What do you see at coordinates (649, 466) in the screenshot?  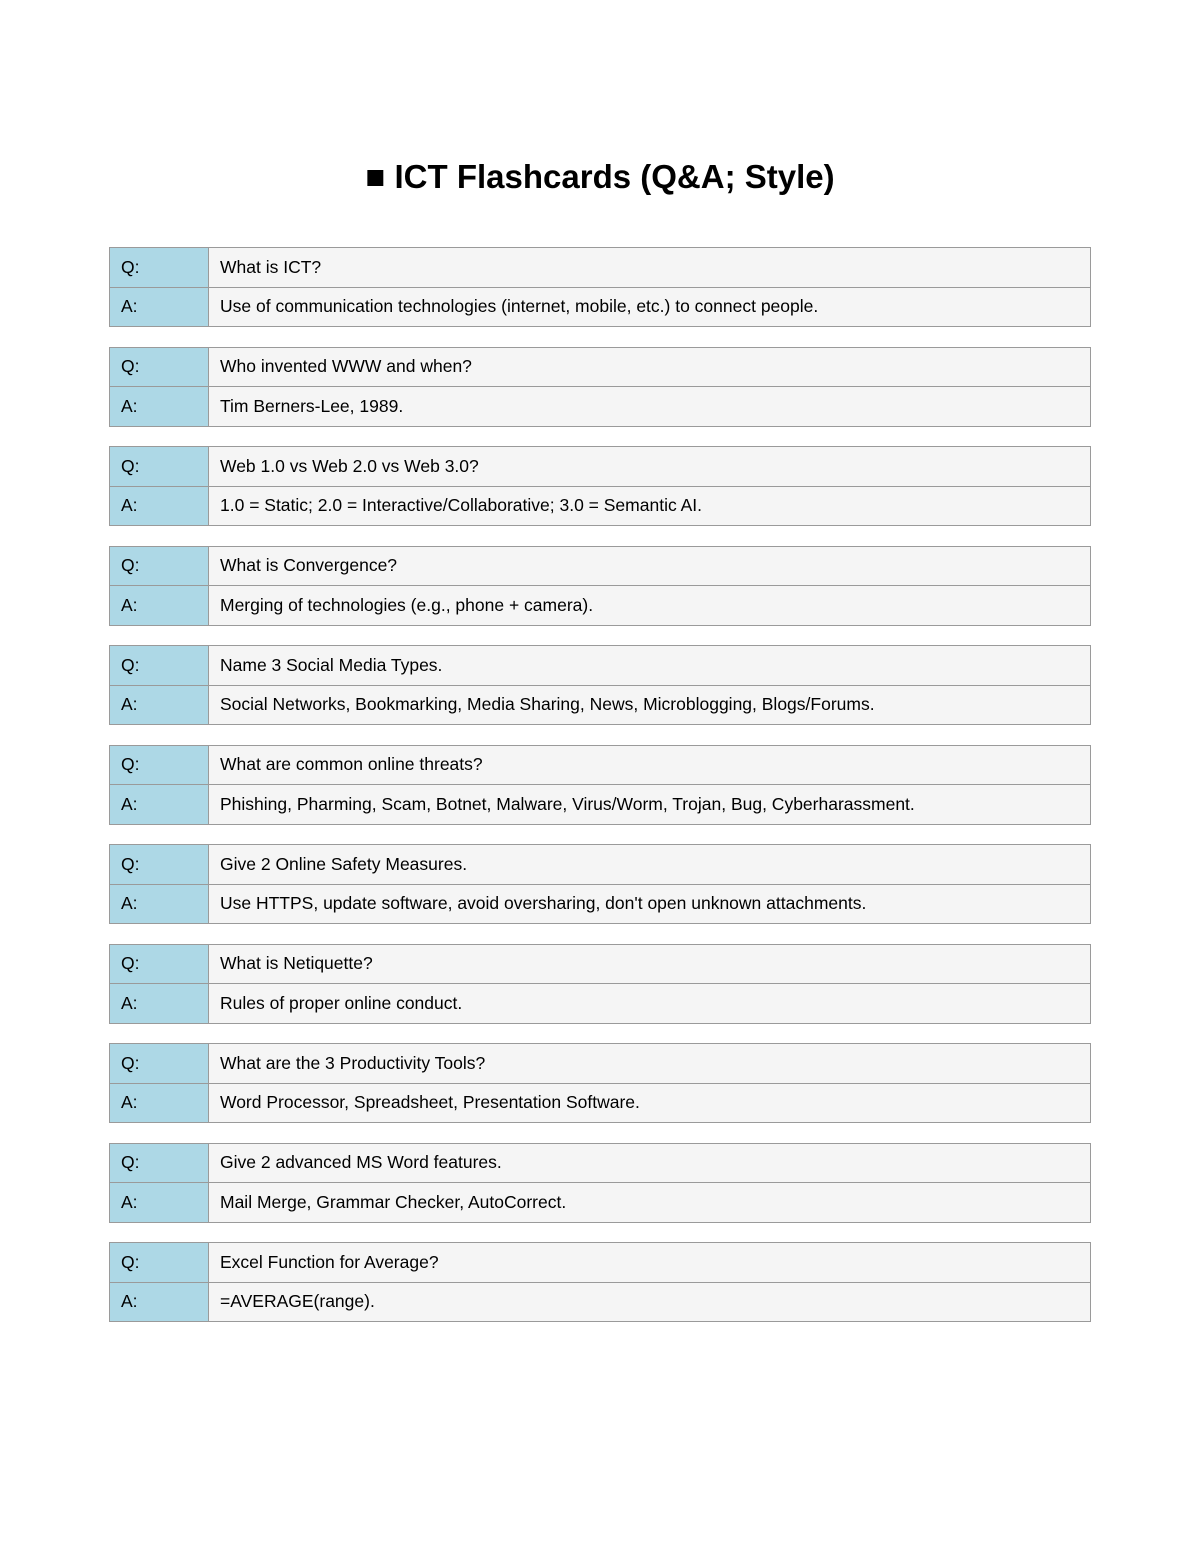 I see `question-text: Web 1.0 vs Web 2.0 vs Web 3.0?` at bounding box center [649, 466].